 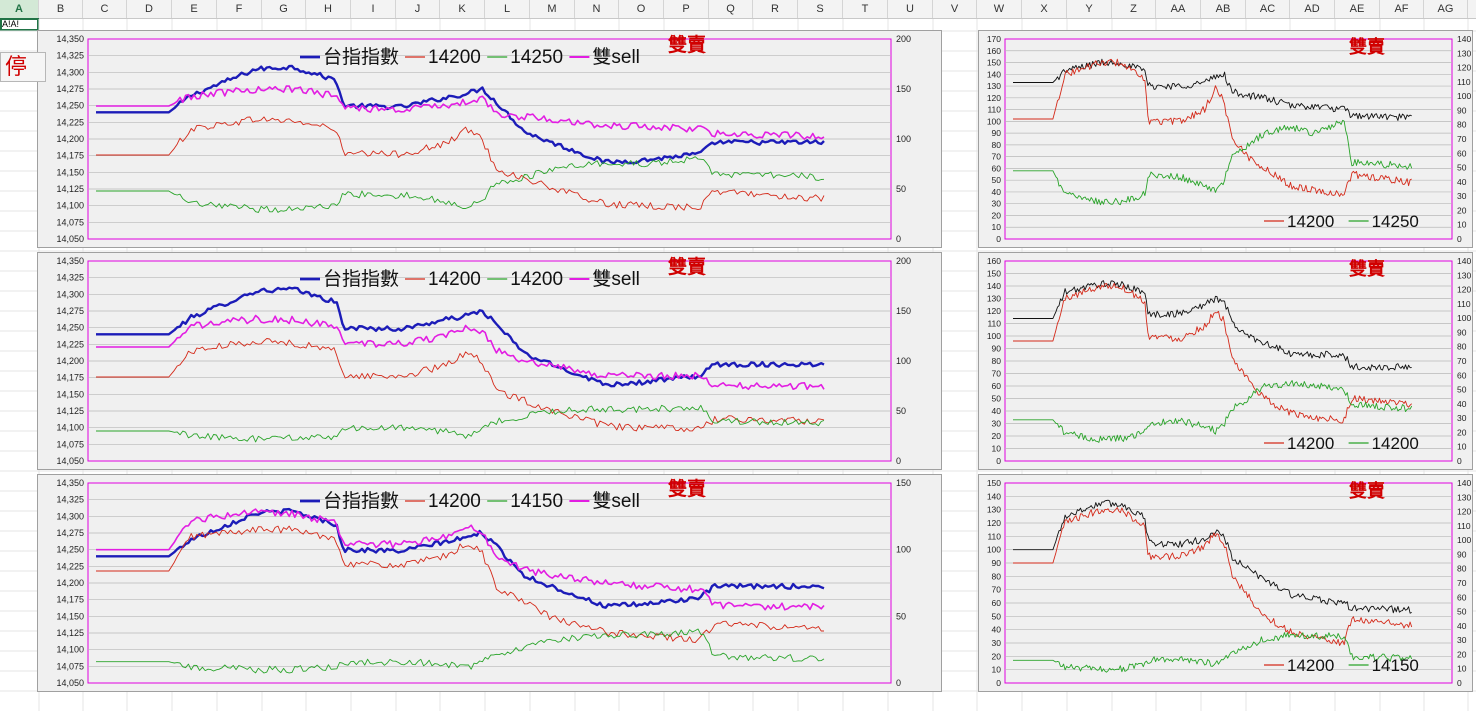 I want to click on y-left-tick-label: 14,300, so click(x=70, y=516).